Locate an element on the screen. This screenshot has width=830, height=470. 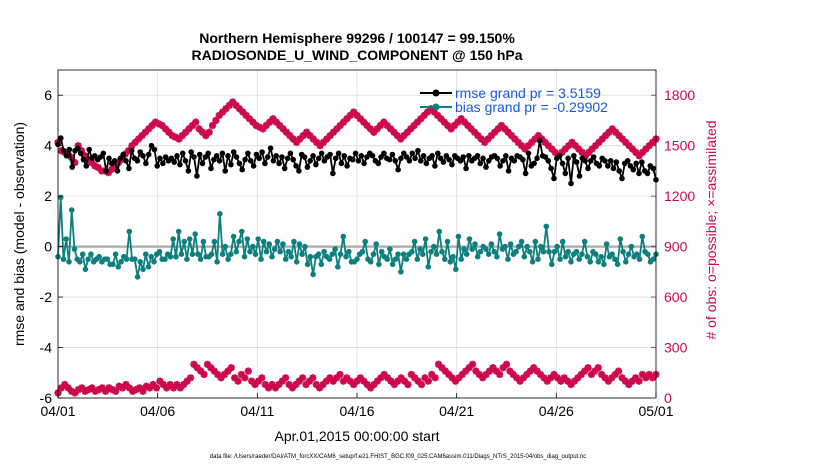
obs-possible-series is located at coordinates (357, 378).